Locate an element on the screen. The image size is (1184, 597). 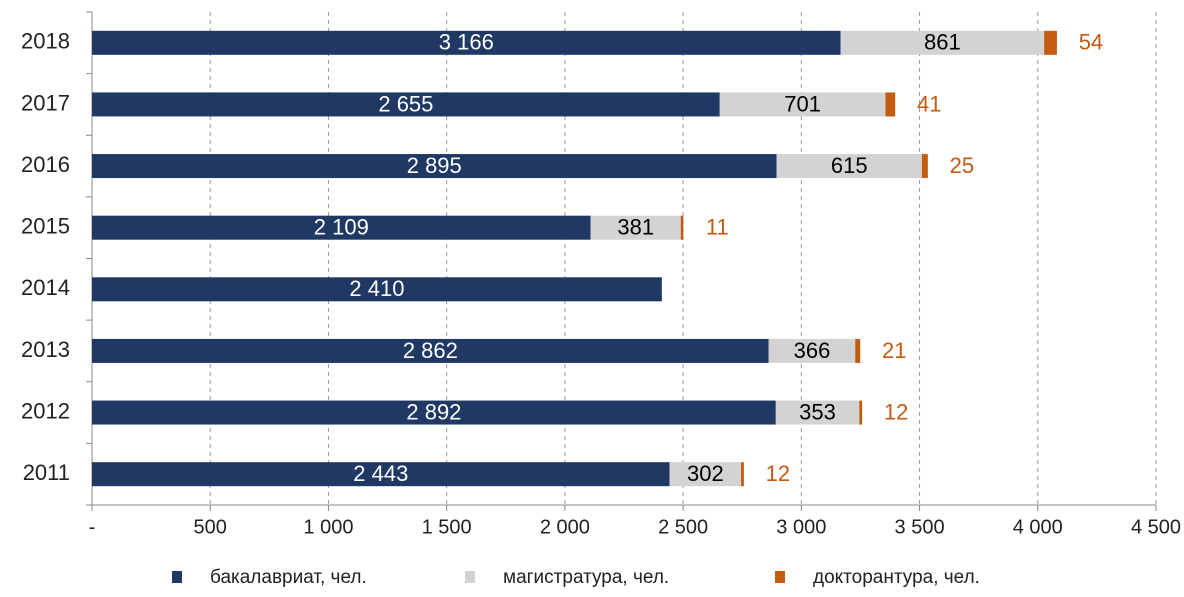
x-tick-label: 500 is located at coordinates (210, 527).